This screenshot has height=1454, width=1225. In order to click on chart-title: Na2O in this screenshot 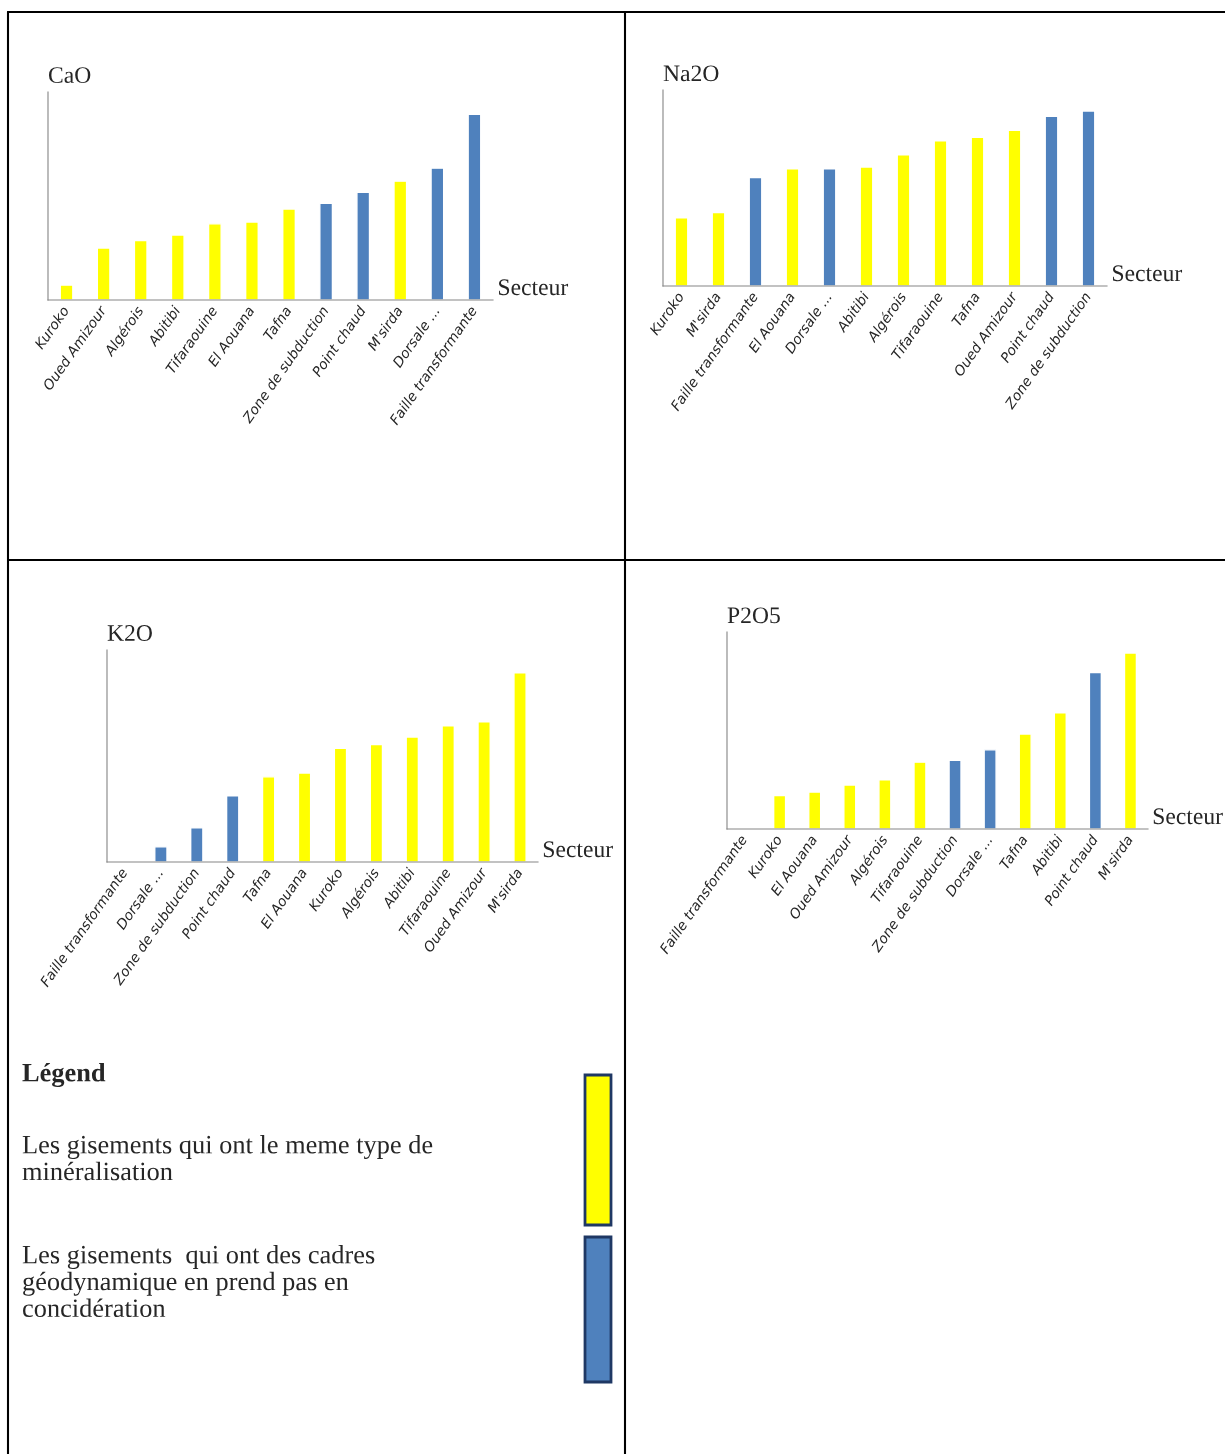, I will do `click(691, 73)`.